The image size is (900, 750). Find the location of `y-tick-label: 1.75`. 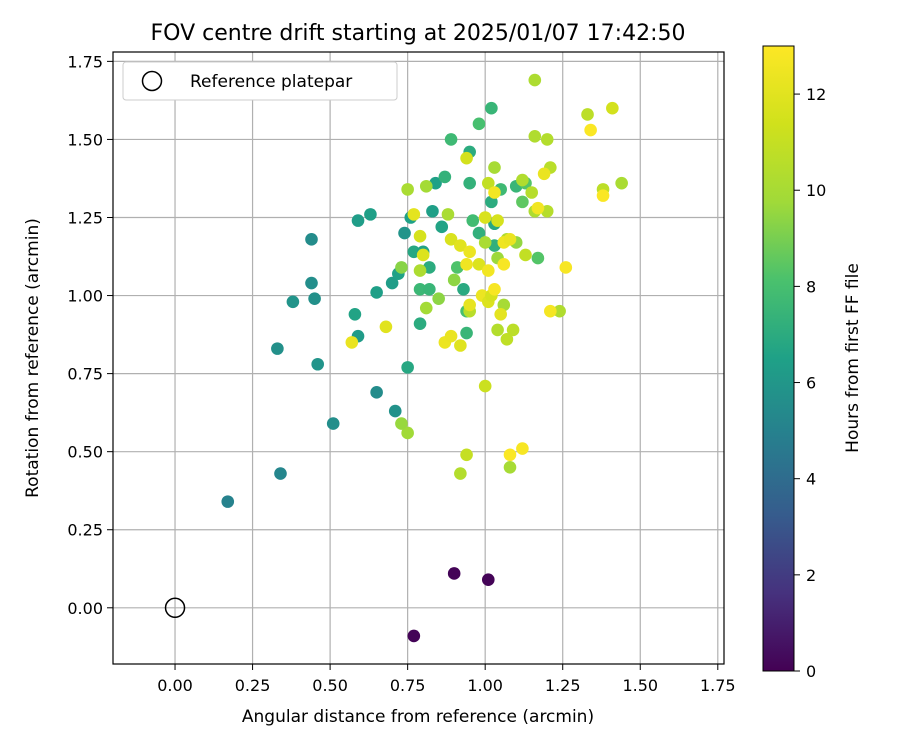

y-tick-label: 1.75 is located at coordinates (85, 61).